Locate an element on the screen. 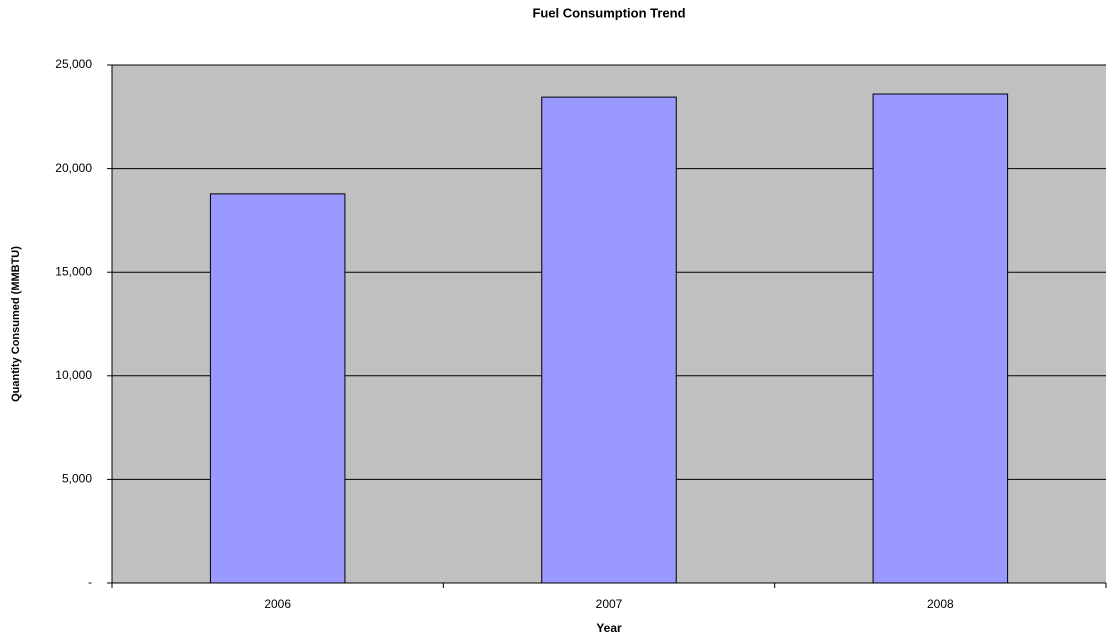 This screenshot has width=1108, height=637. x-tick-label: 2006 is located at coordinates (277, 604).